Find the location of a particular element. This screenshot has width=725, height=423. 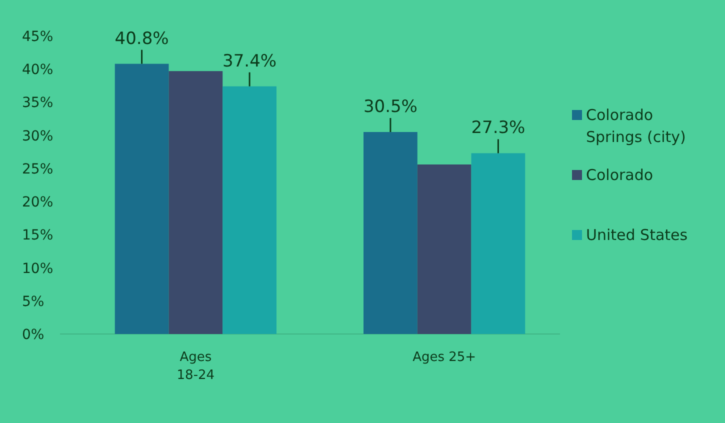

data-label: 37.4% is located at coordinates (249, 61).